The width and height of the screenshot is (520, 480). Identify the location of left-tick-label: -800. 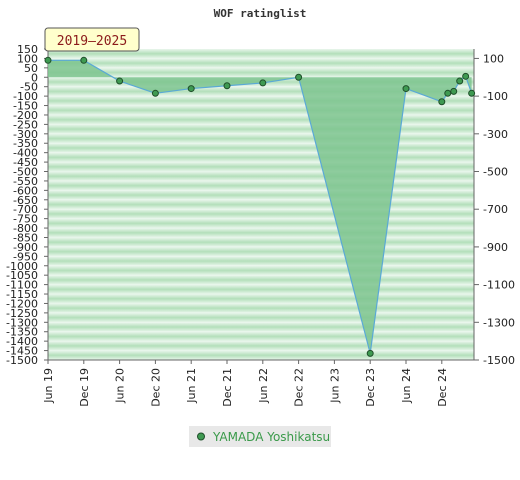
(25, 228).